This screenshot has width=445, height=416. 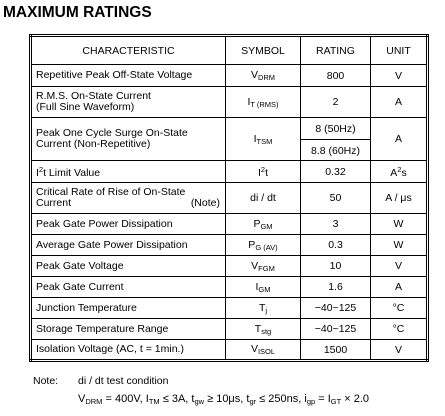 I want to click on rating-cell: 2, so click(x=335, y=102).